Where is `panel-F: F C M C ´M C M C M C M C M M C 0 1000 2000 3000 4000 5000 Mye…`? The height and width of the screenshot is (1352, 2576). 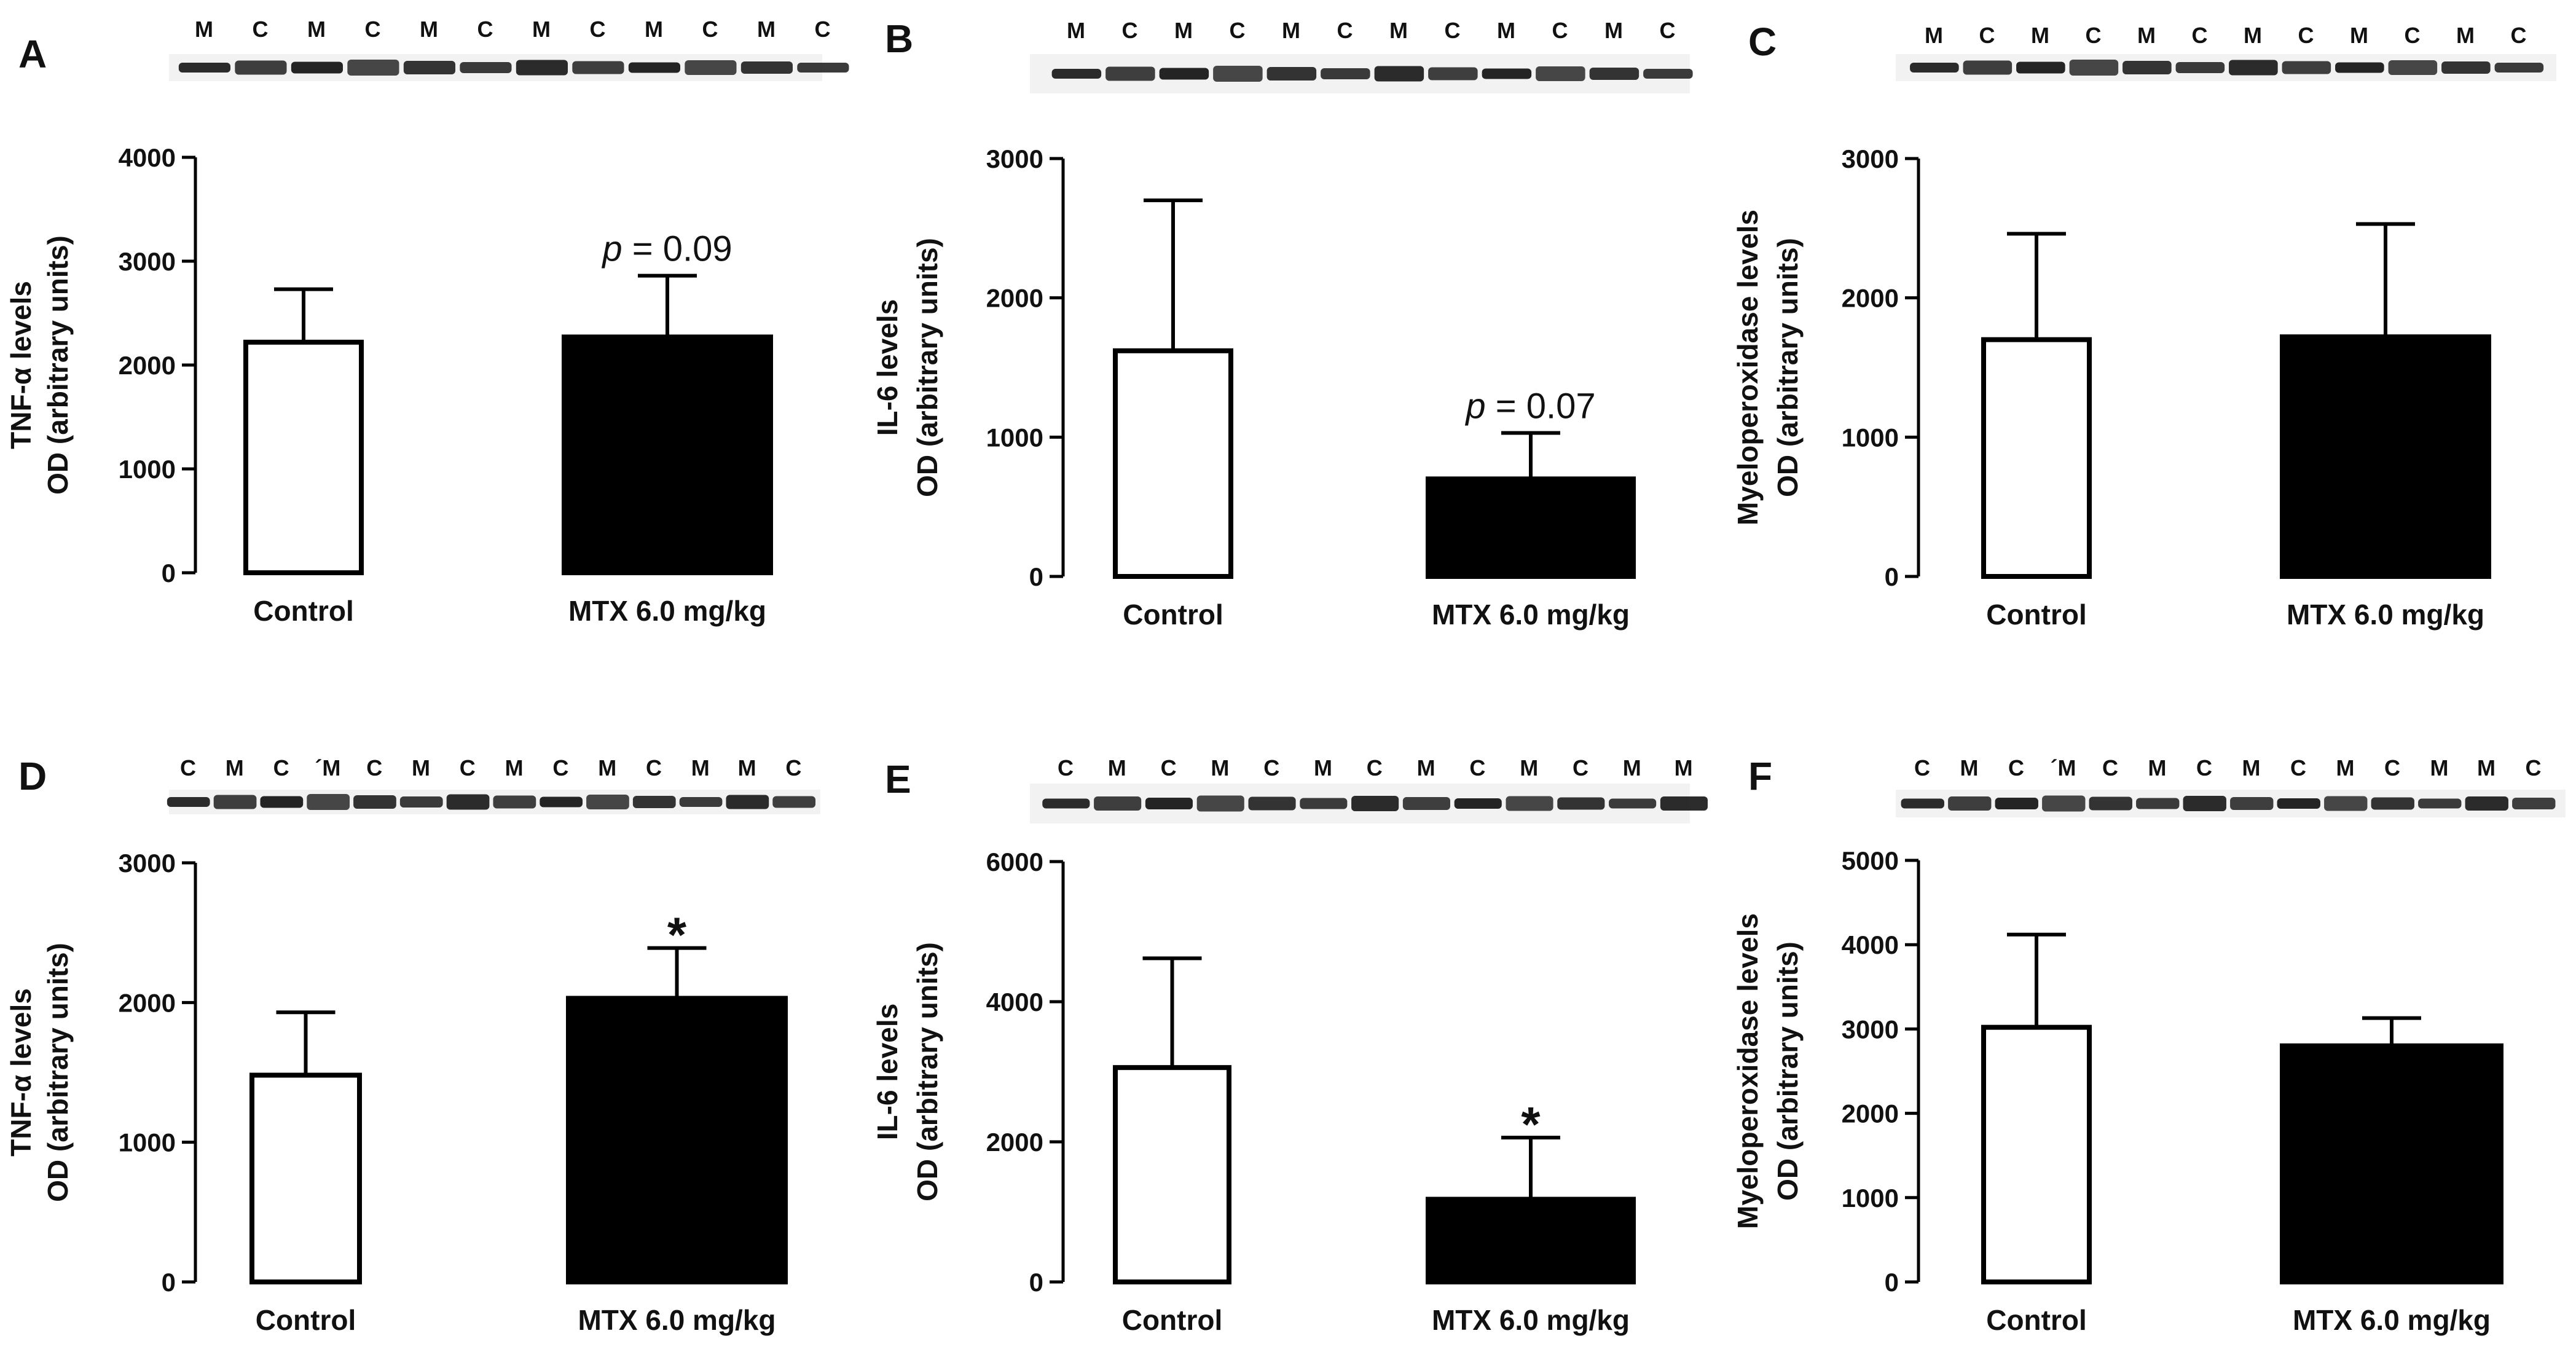 panel-F: F C M C ´M C M C M C M C M M C 0 1000 2000 3000 4000 5000 Mye… is located at coordinates (2149, 1045).